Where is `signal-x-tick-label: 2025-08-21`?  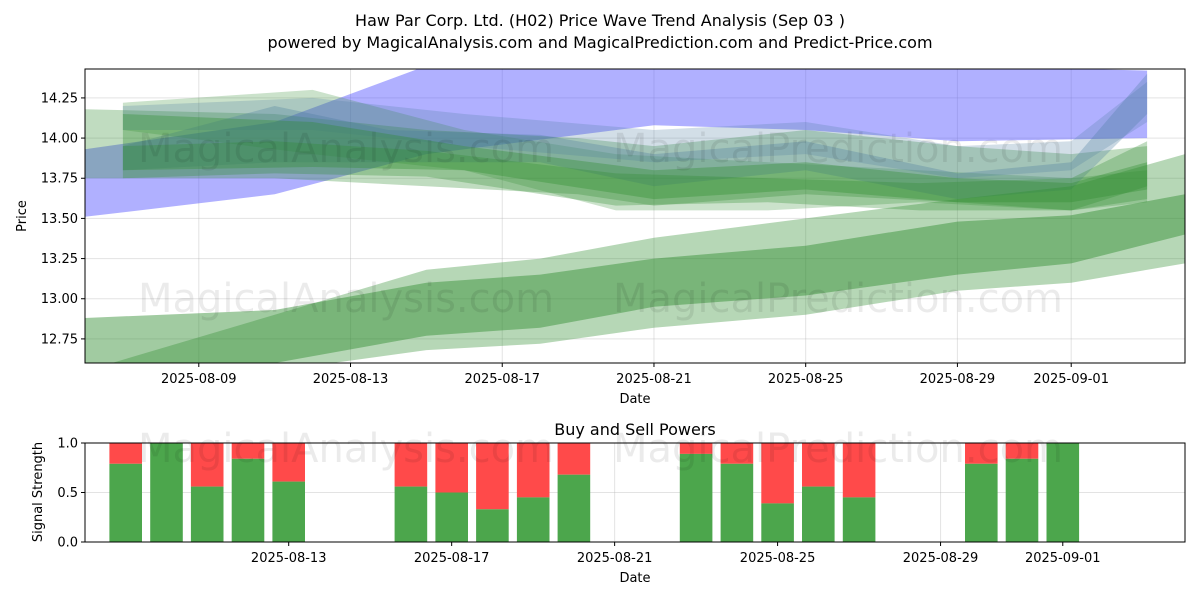
signal-x-tick-label: 2025-08-21 is located at coordinates (615, 558).